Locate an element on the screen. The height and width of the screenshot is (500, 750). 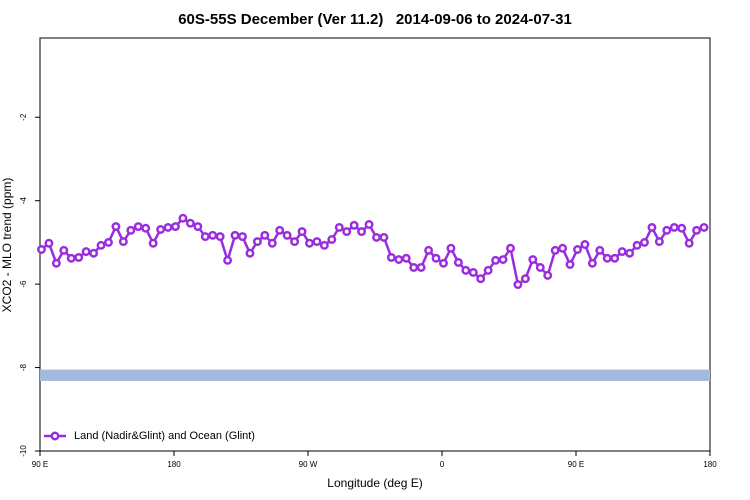
y-tick-label: -4 is located at coordinates (23, 201).